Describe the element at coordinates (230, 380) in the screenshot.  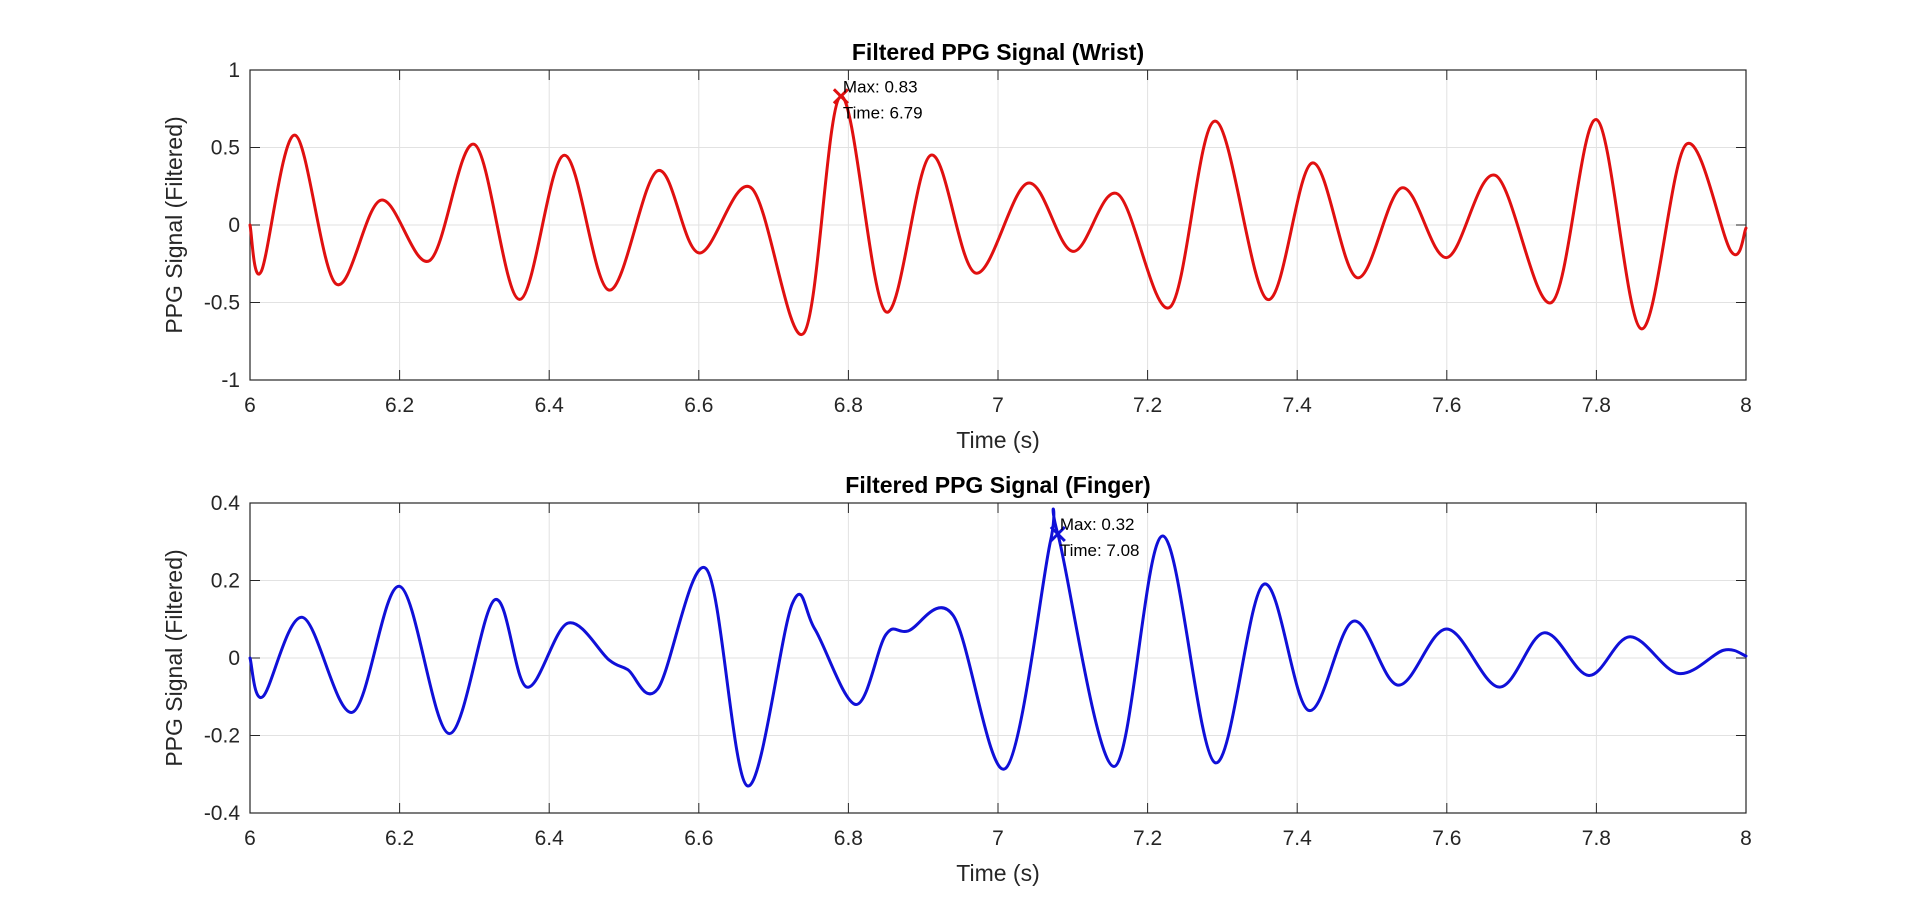
I see `y-tick-label: -1` at that location.